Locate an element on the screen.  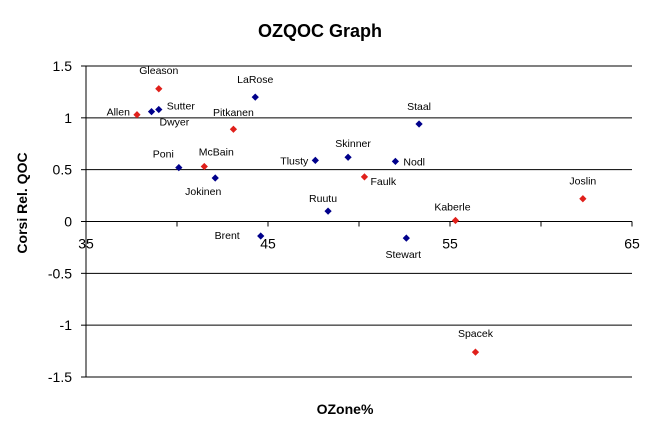
point-label-nodl: Nodl is located at coordinates (414, 162).